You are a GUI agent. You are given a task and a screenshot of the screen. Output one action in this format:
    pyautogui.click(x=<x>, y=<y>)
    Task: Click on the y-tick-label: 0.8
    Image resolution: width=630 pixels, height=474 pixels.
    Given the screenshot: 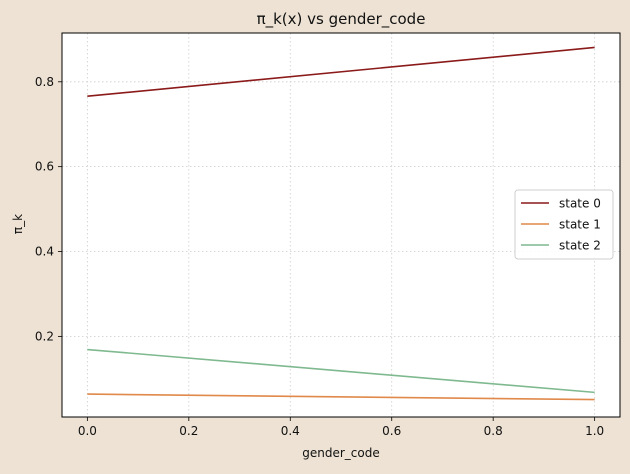 What is the action you would take?
    pyautogui.click(x=44, y=82)
    